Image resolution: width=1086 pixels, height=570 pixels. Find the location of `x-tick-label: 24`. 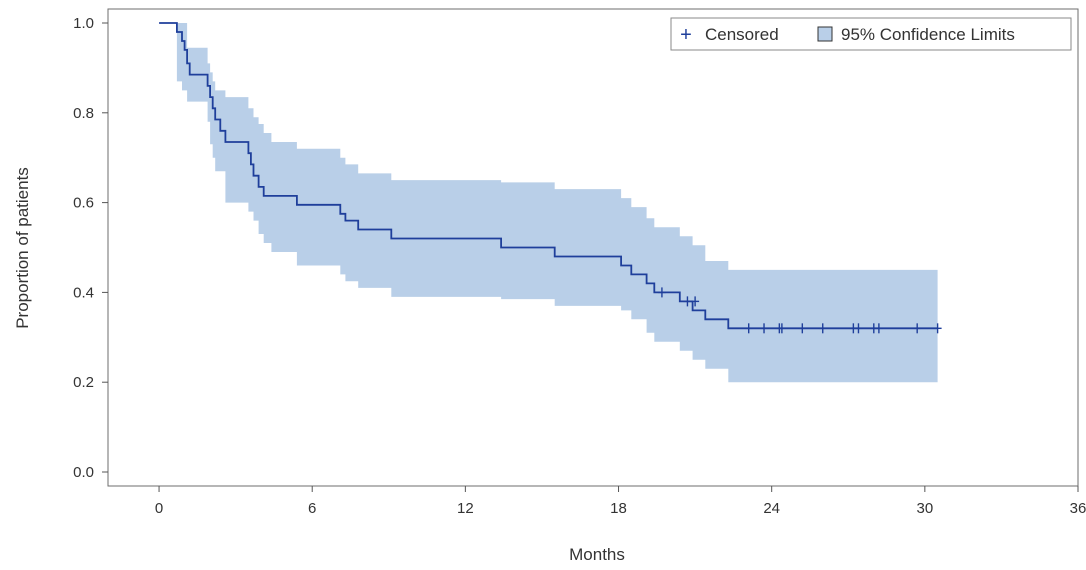

x-tick-label: 24 is located at coordinates (771, 508).